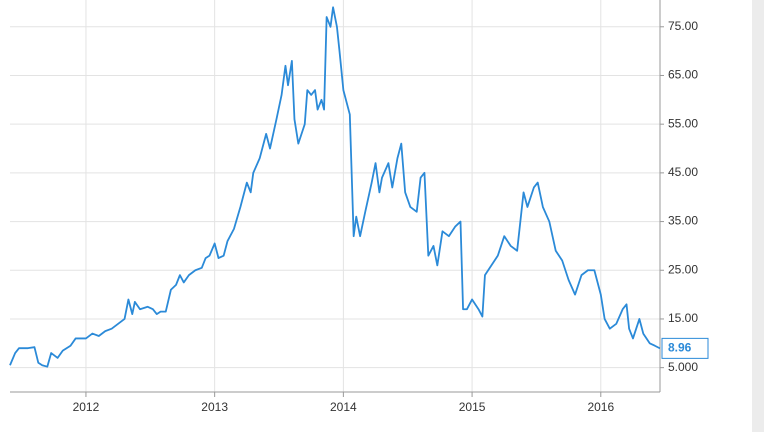 The image size is (764, 432). What do you see at coordinates (472, 407) in the screenshot?
I see `x-tick-label: 2015` at bounding box center [472, 407].